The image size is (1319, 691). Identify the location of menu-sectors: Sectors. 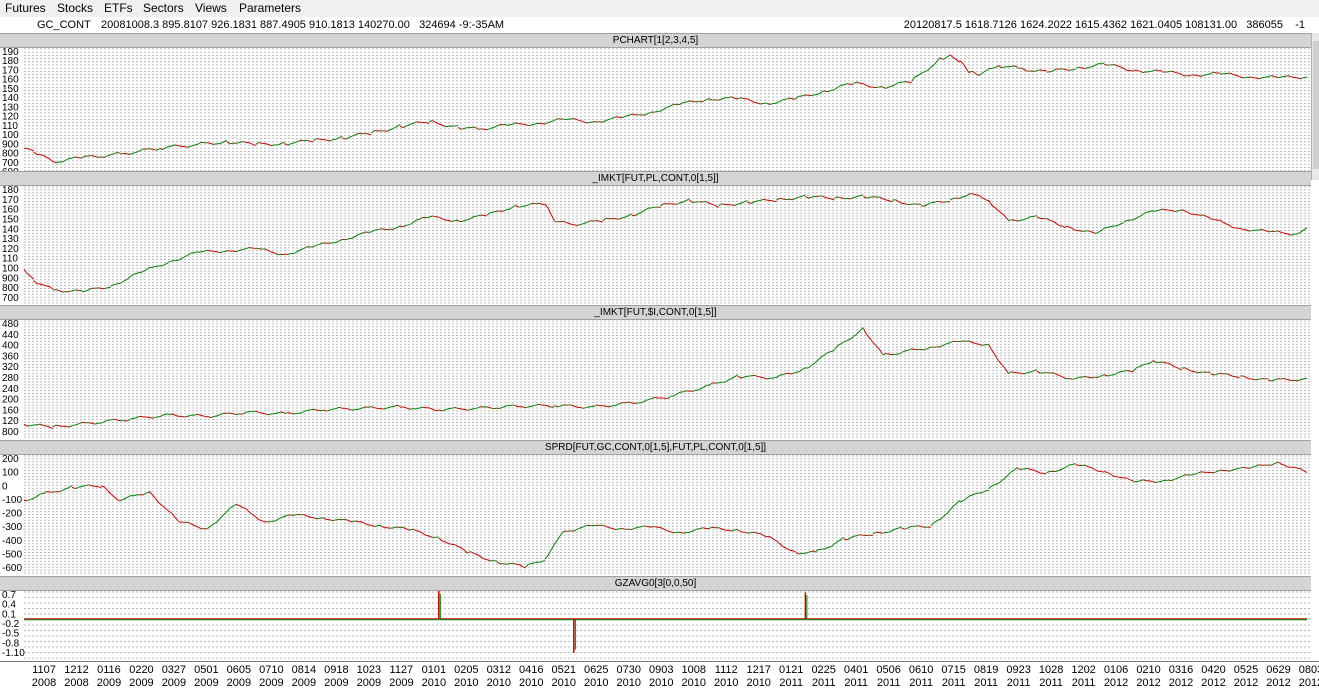
(163, 8).